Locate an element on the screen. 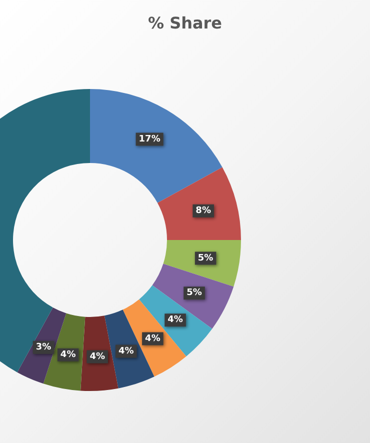  chart-title: % Share is located at coordinates (185, 23).